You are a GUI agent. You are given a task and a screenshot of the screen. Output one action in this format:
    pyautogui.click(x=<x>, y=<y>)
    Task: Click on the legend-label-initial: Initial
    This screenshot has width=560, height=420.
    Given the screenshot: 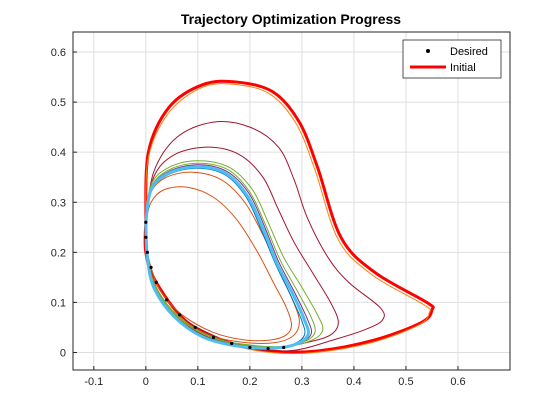 What is the action you would take?
    pyautogui.click(x=463, y=68)
    